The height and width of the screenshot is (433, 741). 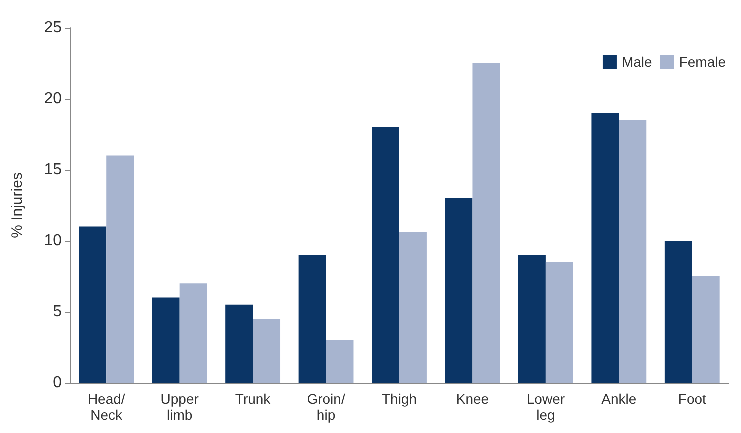 I want to click on y-tick-label: 15, so click(x=53, y=170).